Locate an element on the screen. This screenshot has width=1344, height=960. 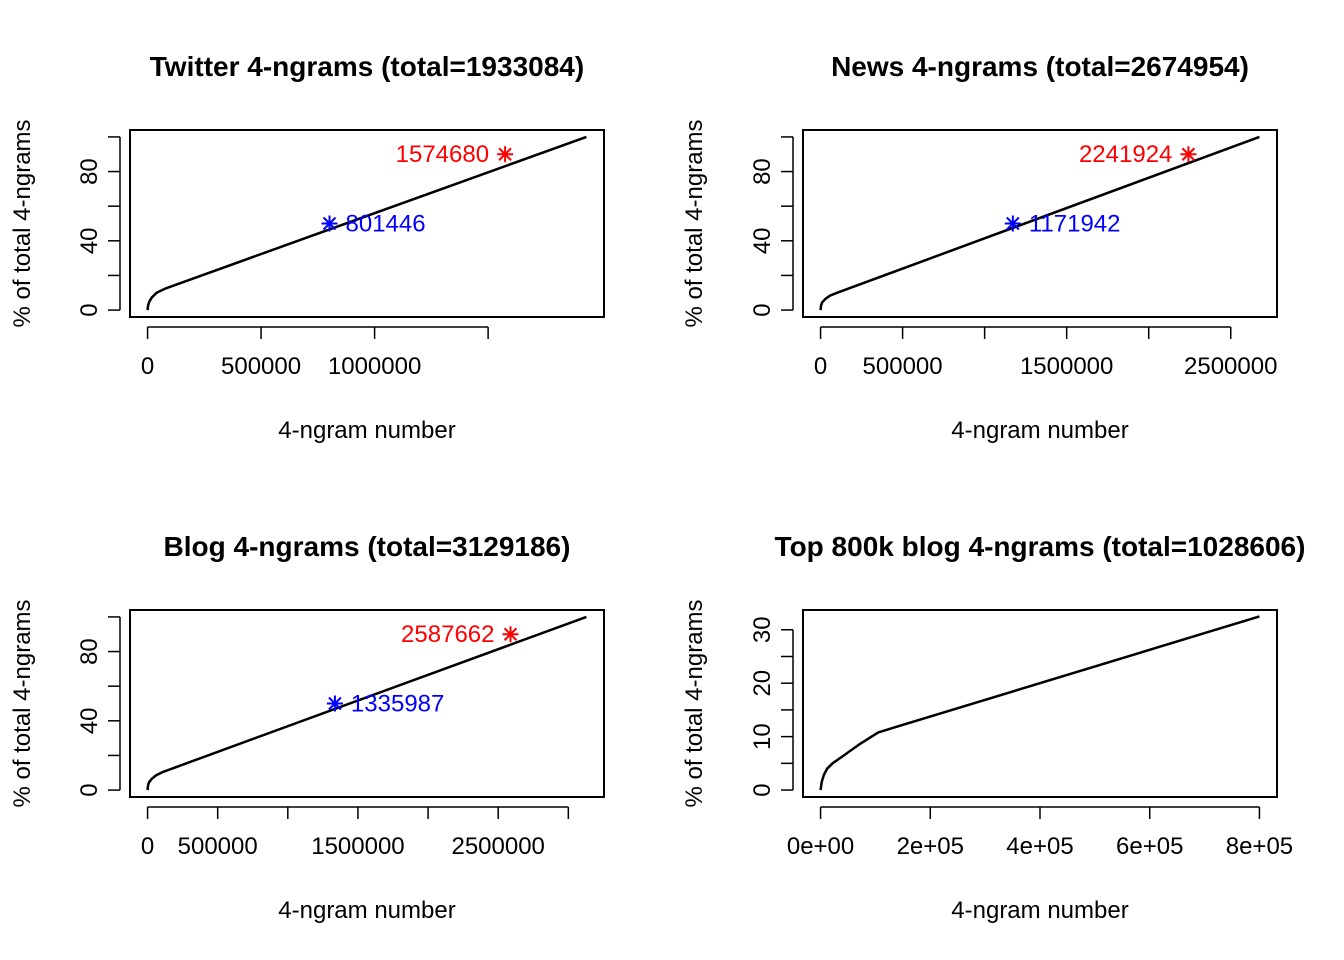
chart-title: Top 800k blog 4-ngrams (total=1028606) is located at coordinates (1040, 546).